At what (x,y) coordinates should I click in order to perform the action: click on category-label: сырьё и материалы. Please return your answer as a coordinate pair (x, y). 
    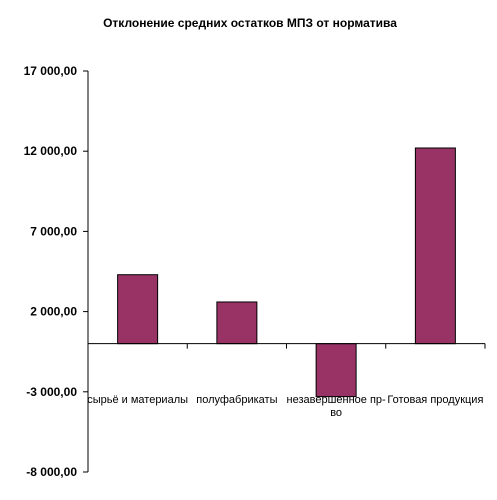
    Looking at the image, I should click on (137, 400).